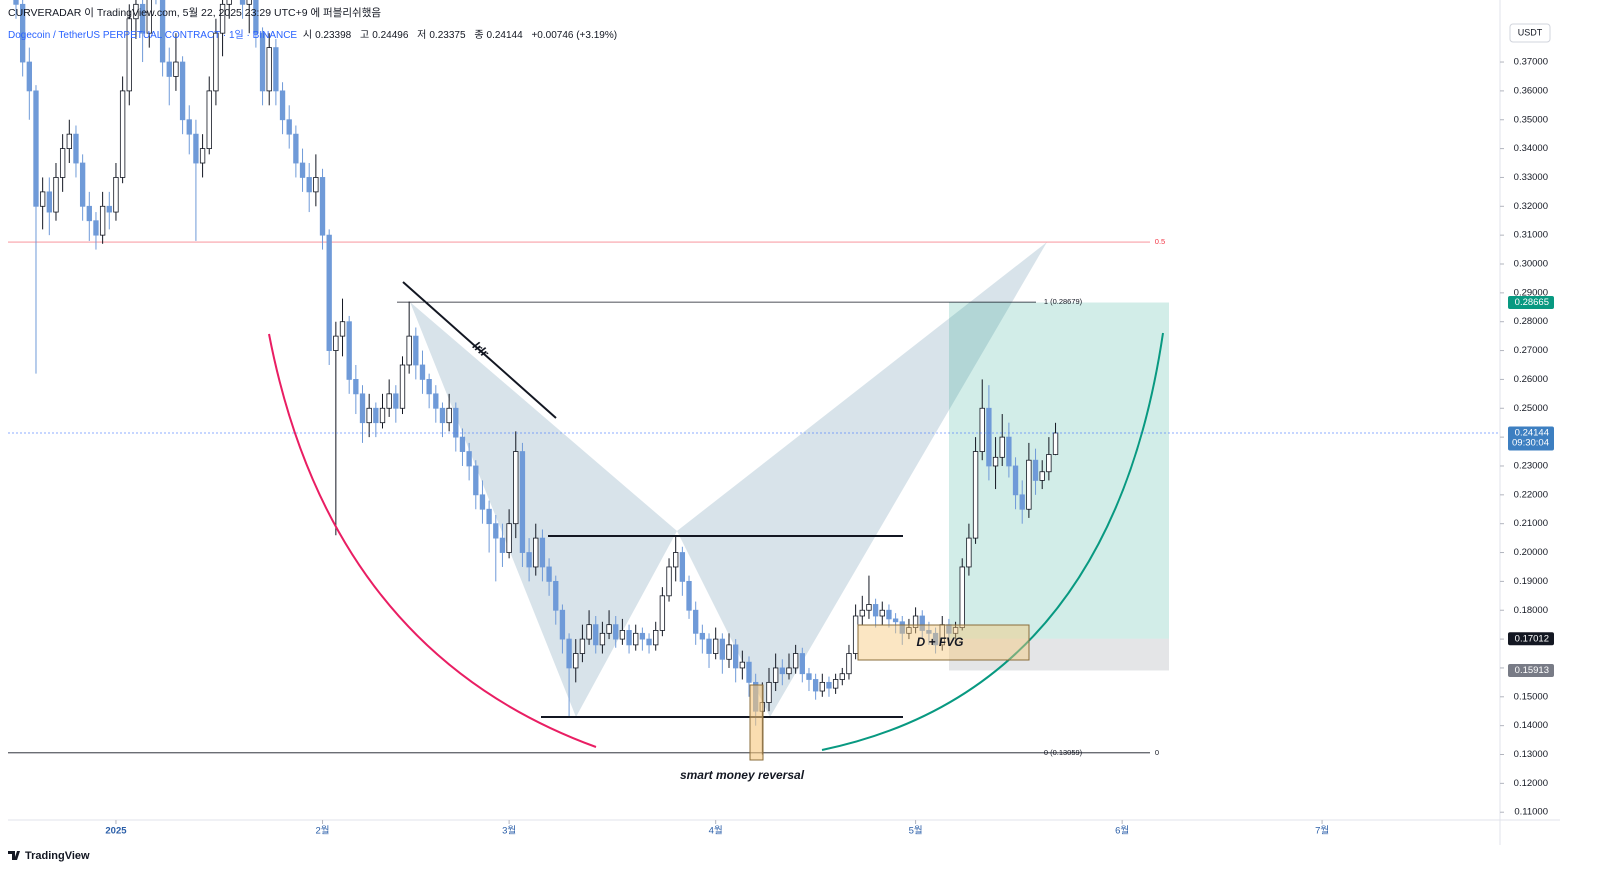 The width and height of the screenshot is (1600, 887). Describe the element at coordinates (1531, 206) in the screenshot. I see `y-tick-label: 0.32000` at that location.